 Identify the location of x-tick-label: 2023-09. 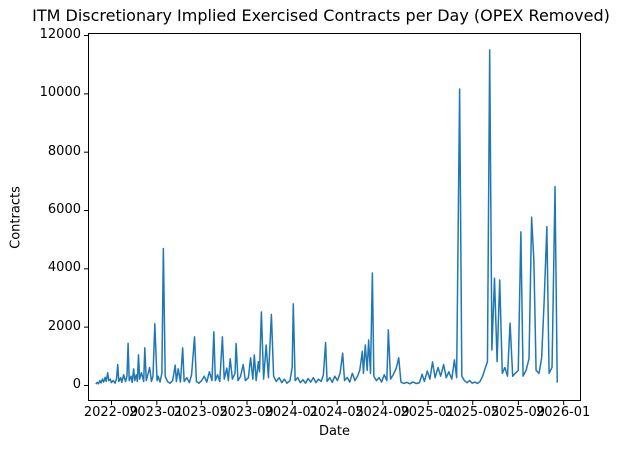
(246, 412).